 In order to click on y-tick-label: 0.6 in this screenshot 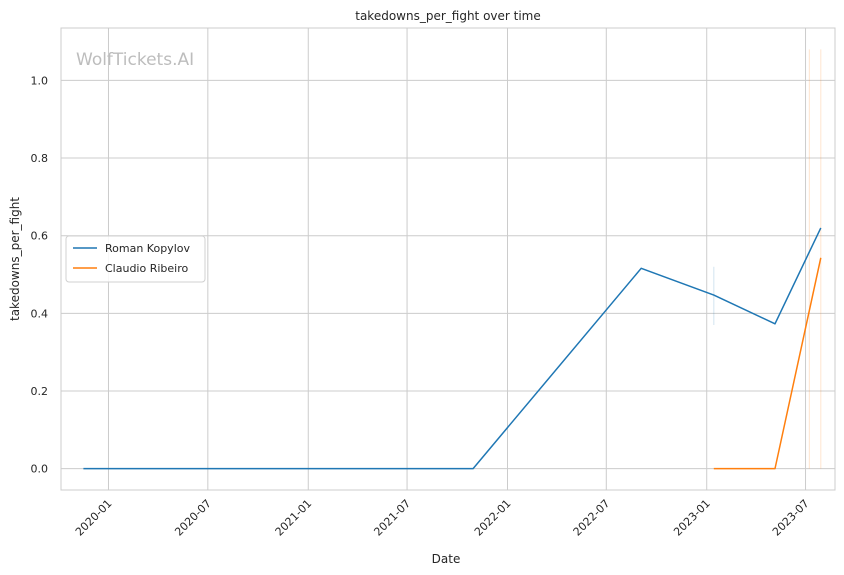, I will do `click(40, 236)`.